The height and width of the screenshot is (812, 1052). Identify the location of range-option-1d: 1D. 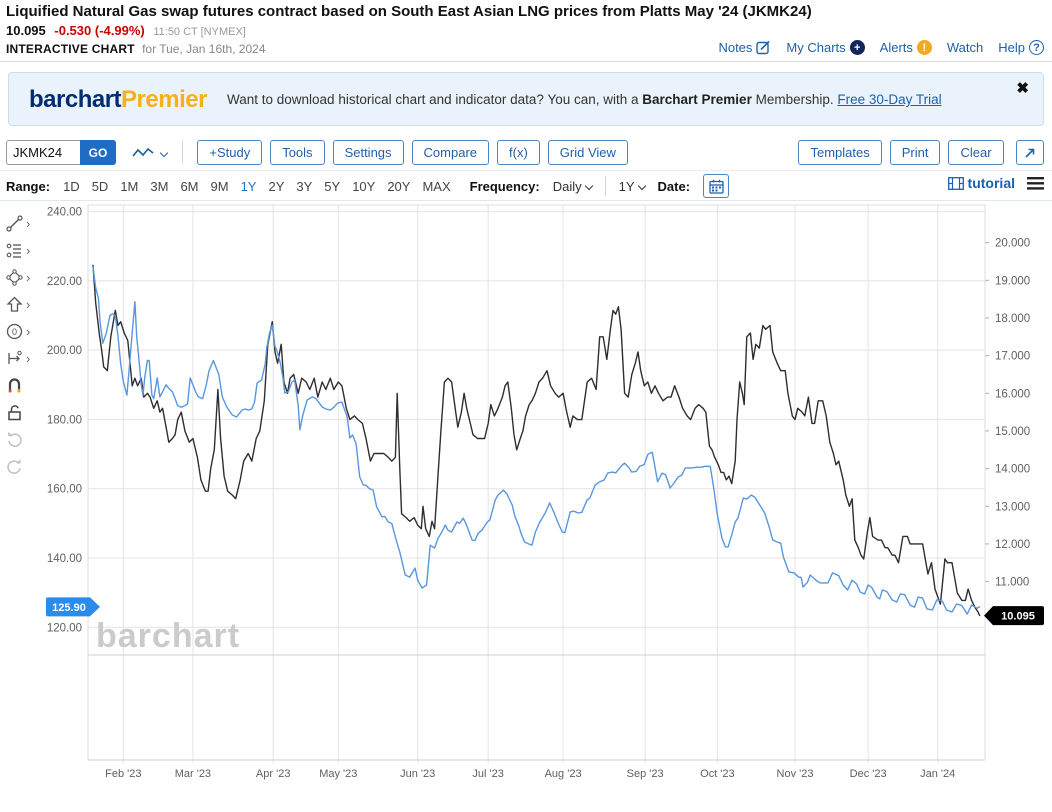
(71, 186).